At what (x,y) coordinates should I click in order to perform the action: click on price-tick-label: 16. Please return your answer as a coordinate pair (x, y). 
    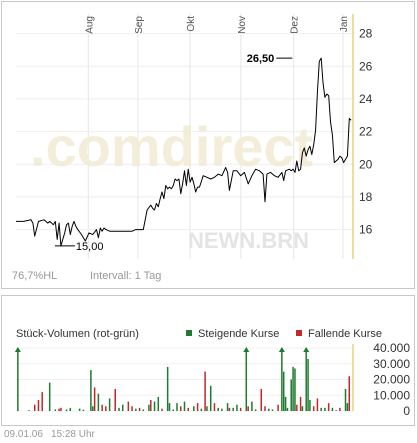
    Looking at the image, I should click on (366, 230).